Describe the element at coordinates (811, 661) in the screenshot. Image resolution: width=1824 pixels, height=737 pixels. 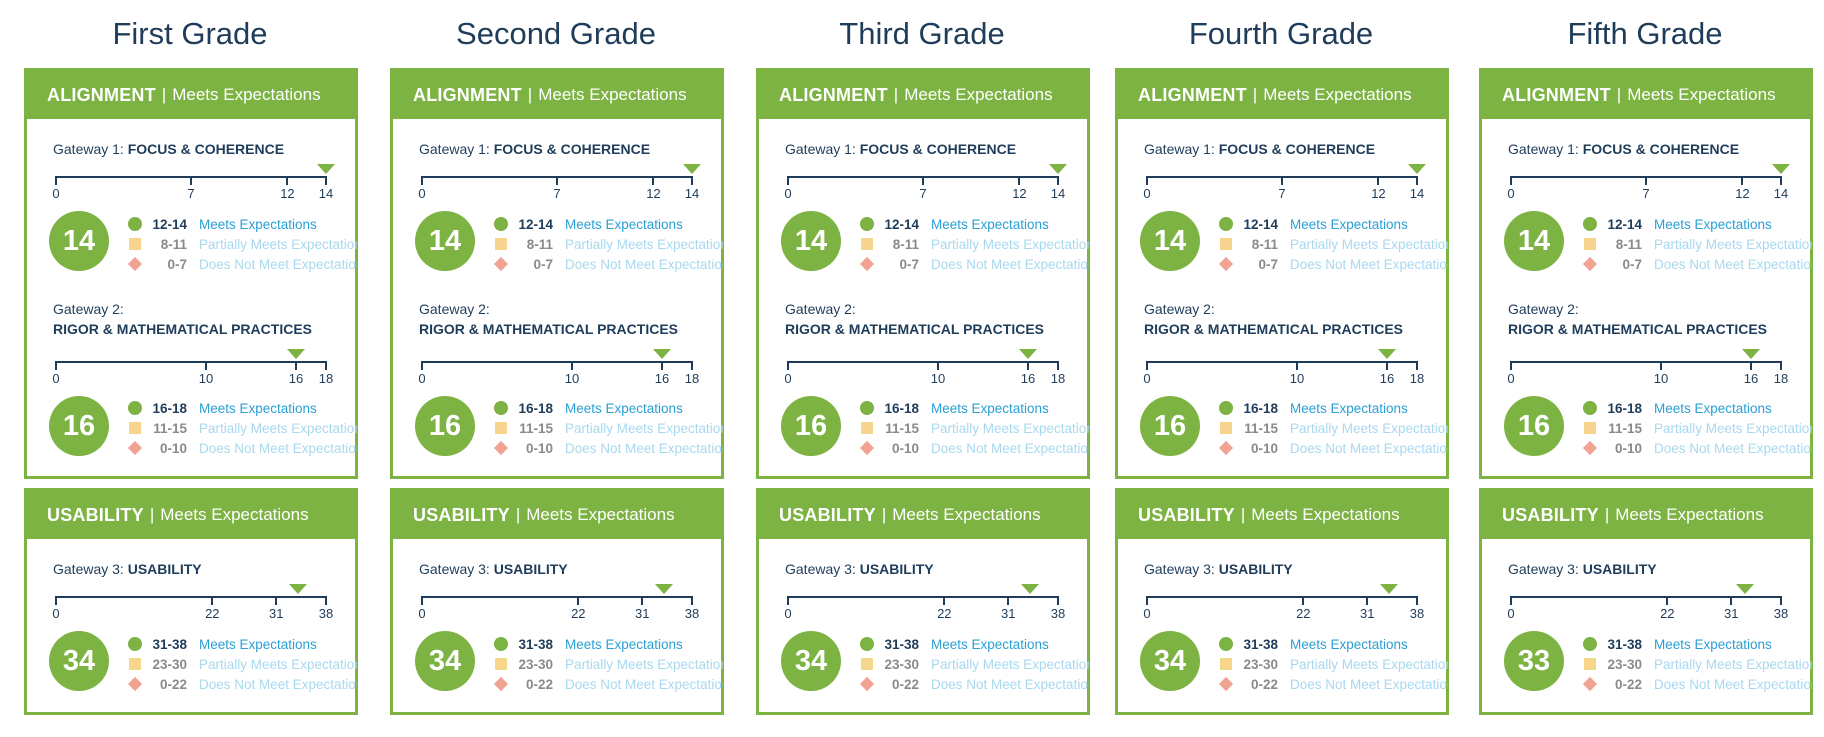
I see `score-circle: 34` at that location.